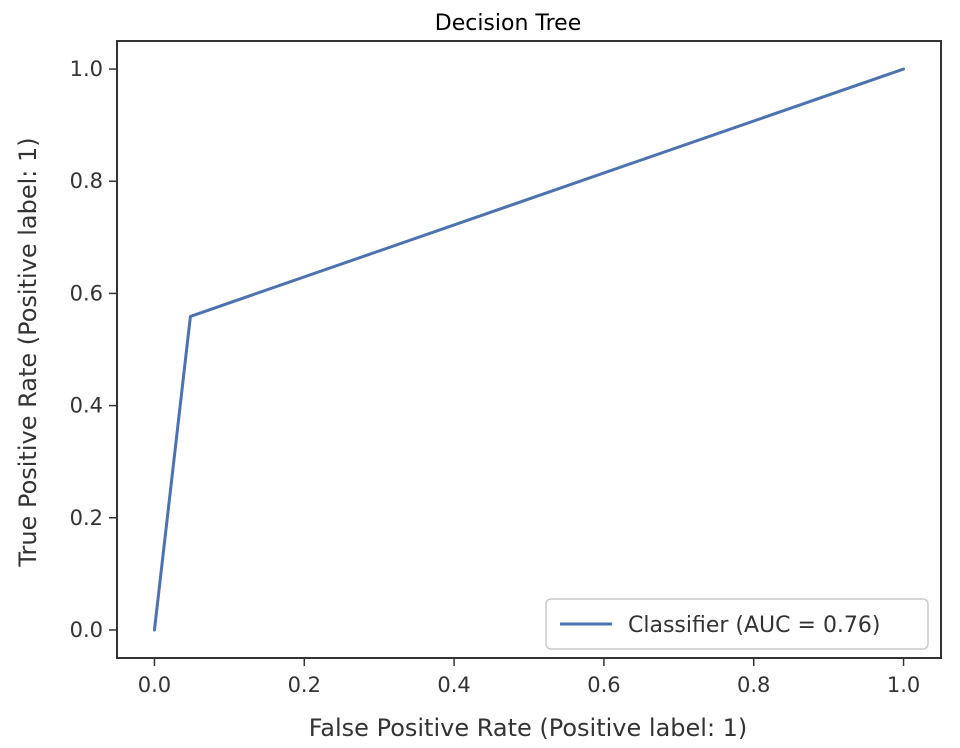  I want to click on x-tick-label: 0.2, so click(304, 685).